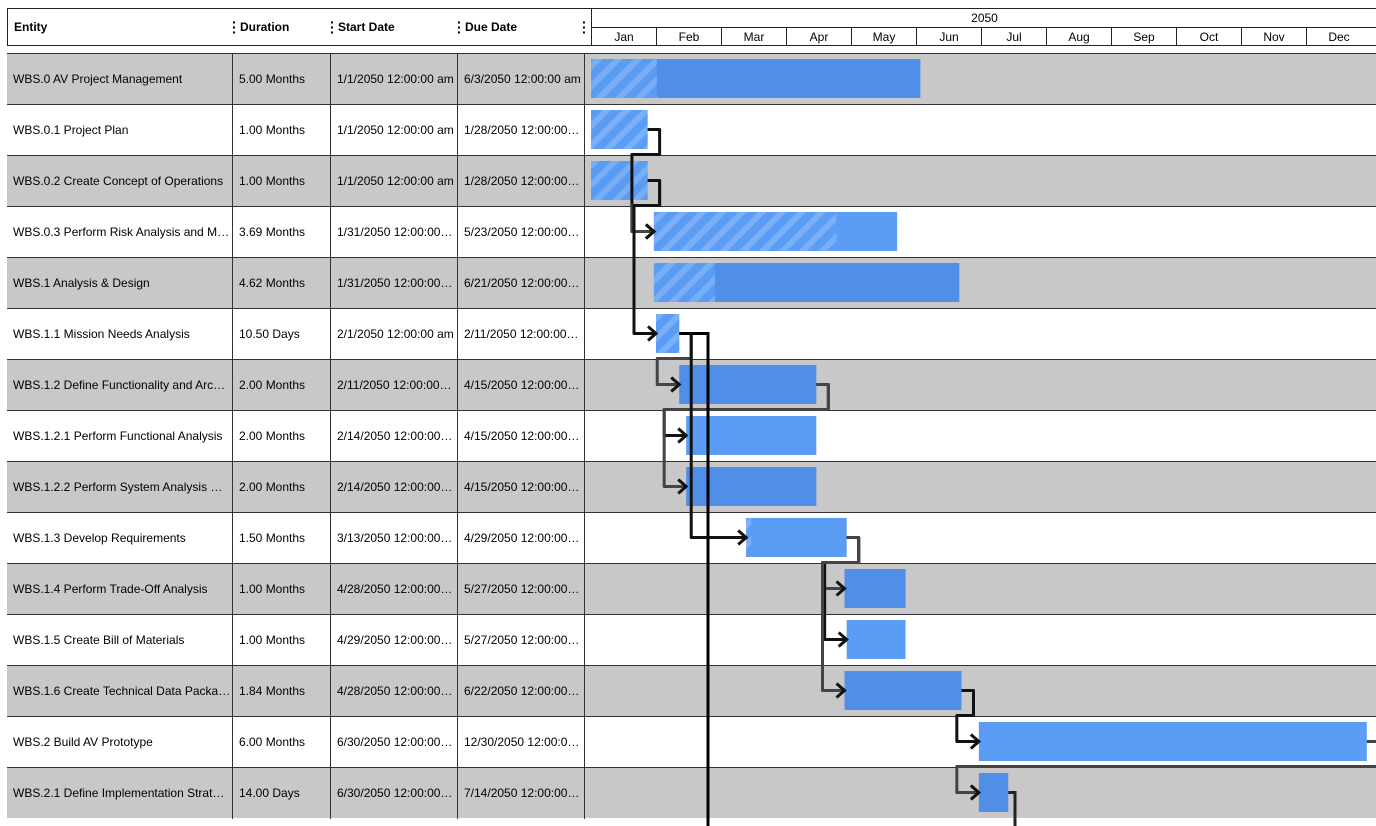 This screenshot has width=1376, height=826. Describe the element at coordinates (1273, 36) in the screenshot. I see `timeline-month-nov: Nov` at that location.